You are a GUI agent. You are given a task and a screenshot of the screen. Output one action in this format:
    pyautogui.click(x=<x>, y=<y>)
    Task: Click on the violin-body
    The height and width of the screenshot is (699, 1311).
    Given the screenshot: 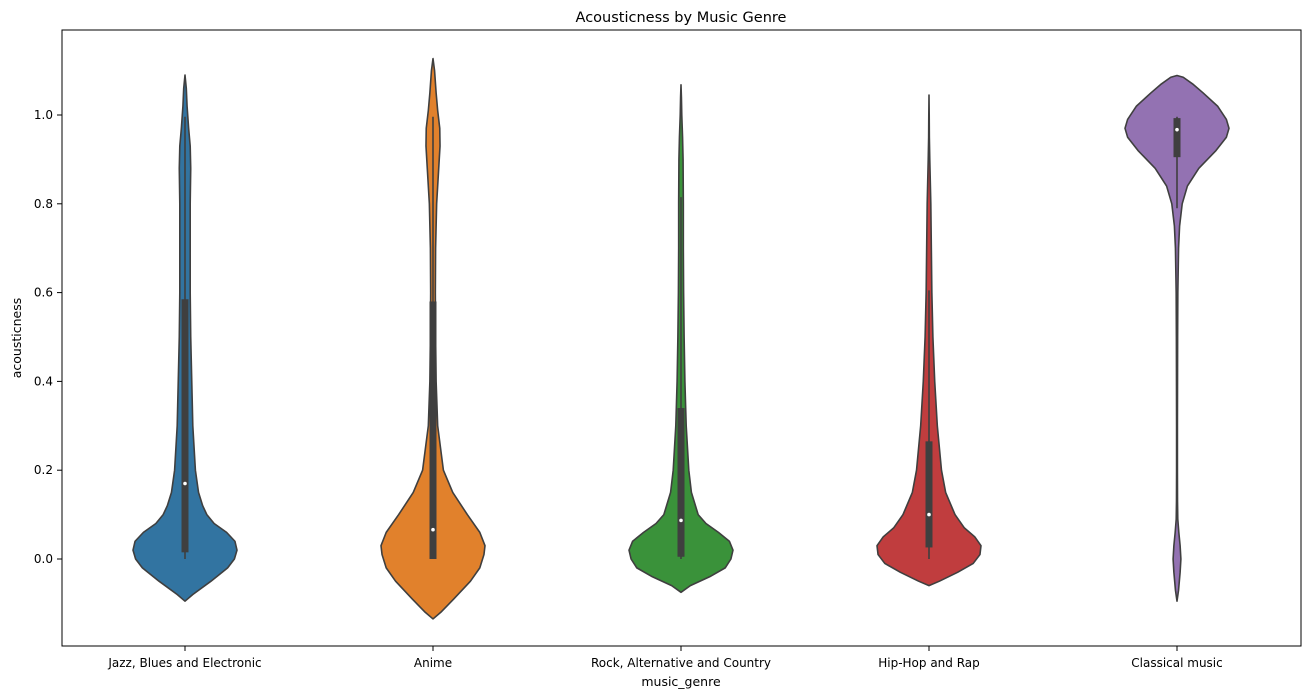 What is the action you would take?
    pyautogui.click(x=1177, y=338)
    